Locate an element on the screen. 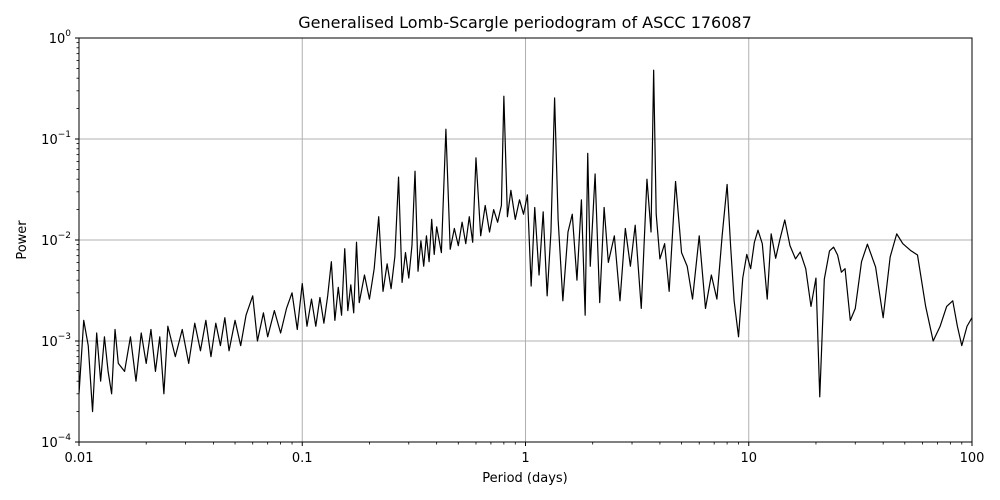  y-axis-label: Power is located at coordinates (22, 240).